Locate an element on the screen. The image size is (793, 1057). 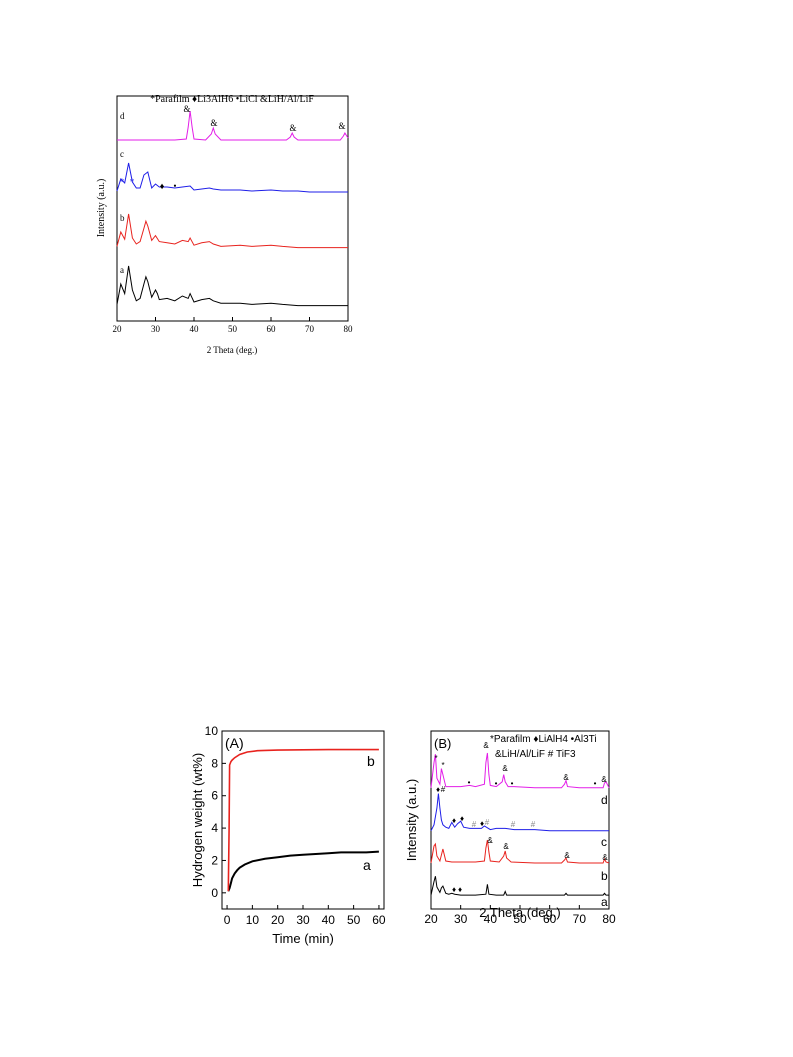
panel-a-label: (A) is located at coordinates (234, 743).